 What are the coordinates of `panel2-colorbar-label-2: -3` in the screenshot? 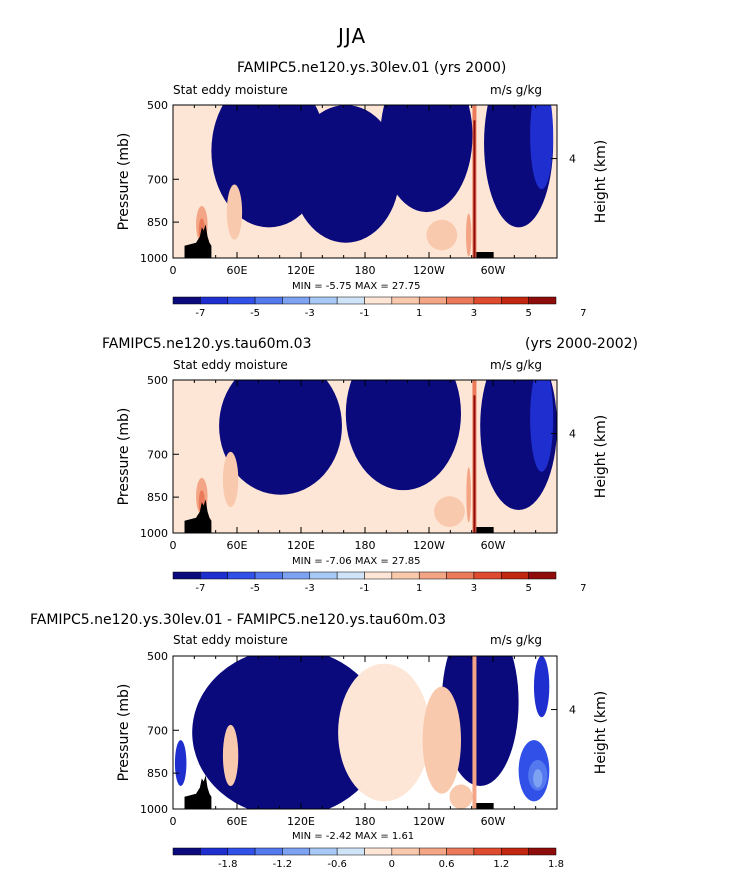 It's located at (310, 588).